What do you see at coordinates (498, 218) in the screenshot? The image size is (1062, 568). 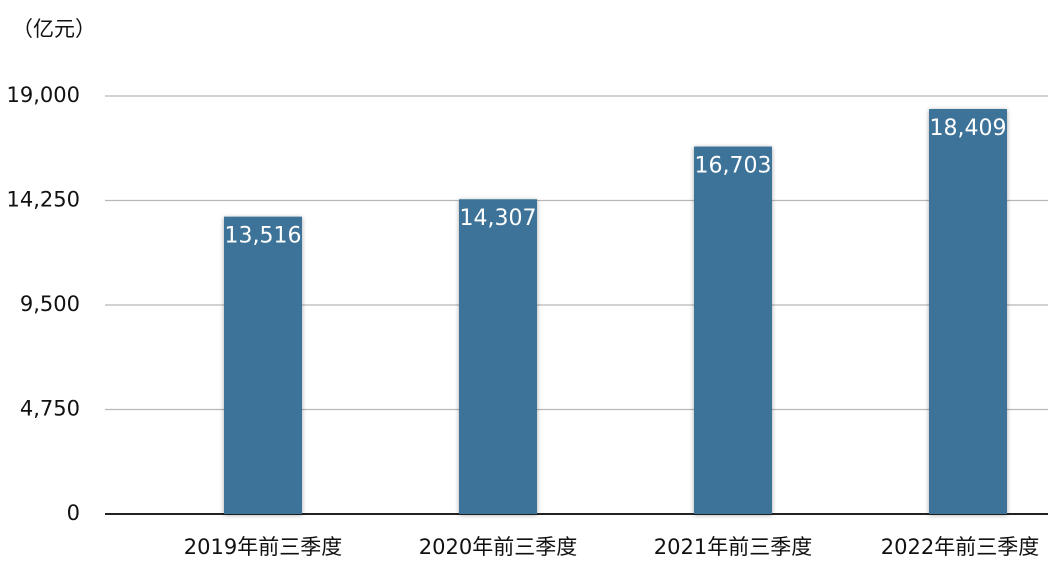 I see `value-label: 14,307` at bounding box center [498, 218].